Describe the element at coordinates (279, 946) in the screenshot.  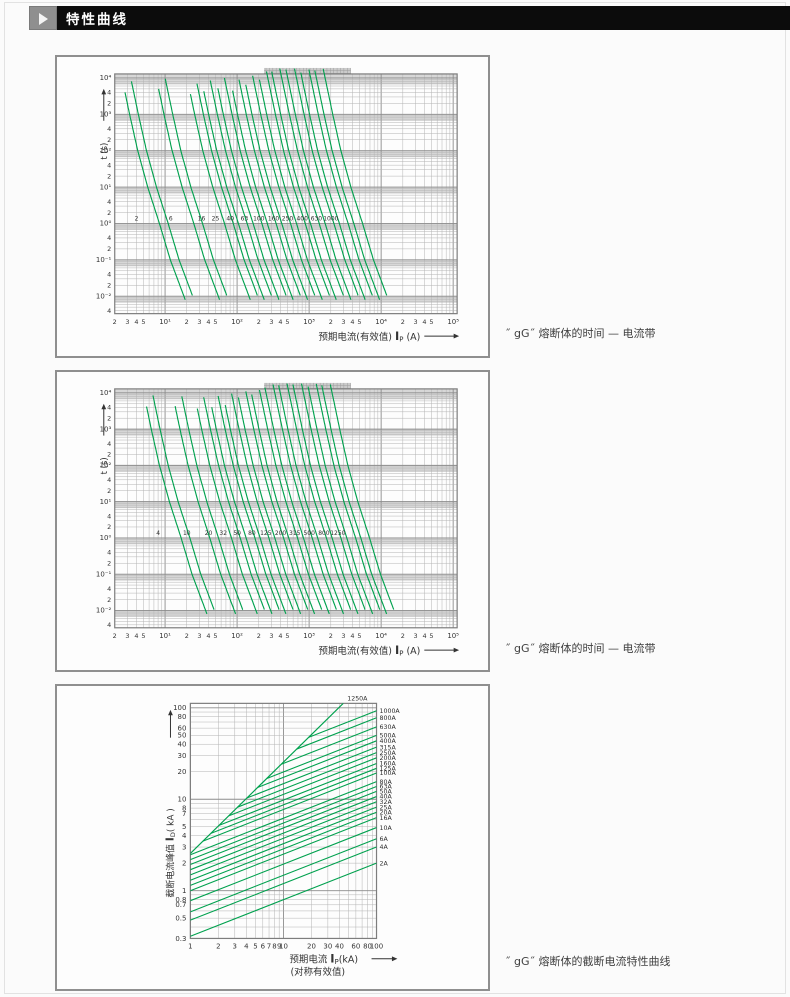
I see `svg-text: 9` at that location.